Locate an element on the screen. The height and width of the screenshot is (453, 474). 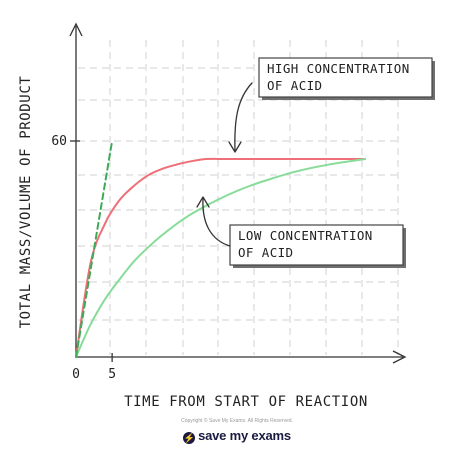
brand-logo-icon: ⚡ is located at coordinates (189, 438).